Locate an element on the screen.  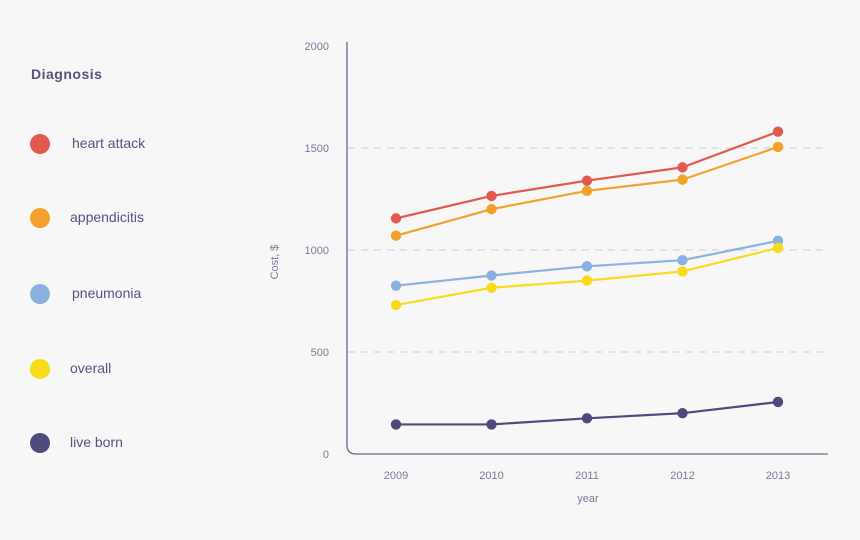
point-pneumonia-2013 is located at coordinates (778, 241).